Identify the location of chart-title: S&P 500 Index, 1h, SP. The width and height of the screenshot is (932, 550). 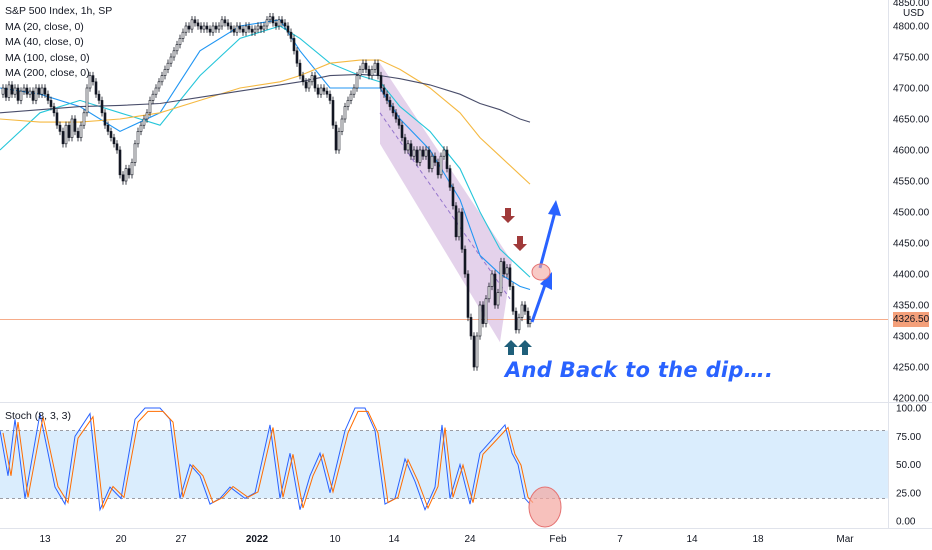
(59, 11).